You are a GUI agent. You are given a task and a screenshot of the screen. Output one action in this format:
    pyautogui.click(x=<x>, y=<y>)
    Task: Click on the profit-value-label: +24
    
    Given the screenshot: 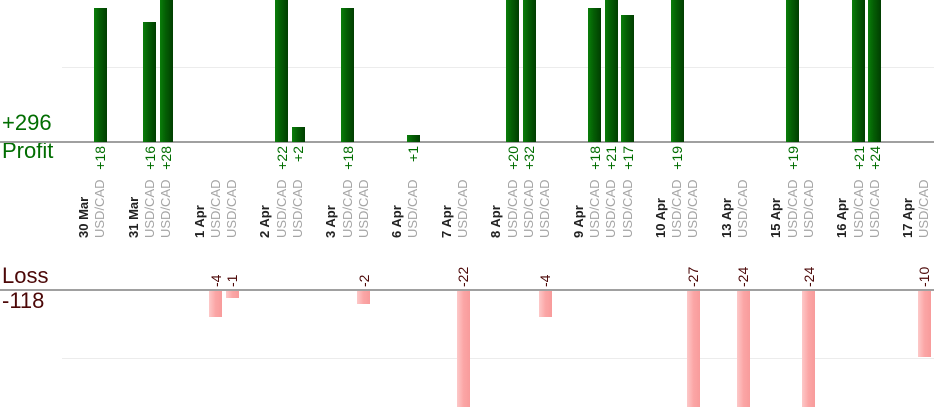 What is the action you would take?
    pyautogui.click(x=875, y=158)
    